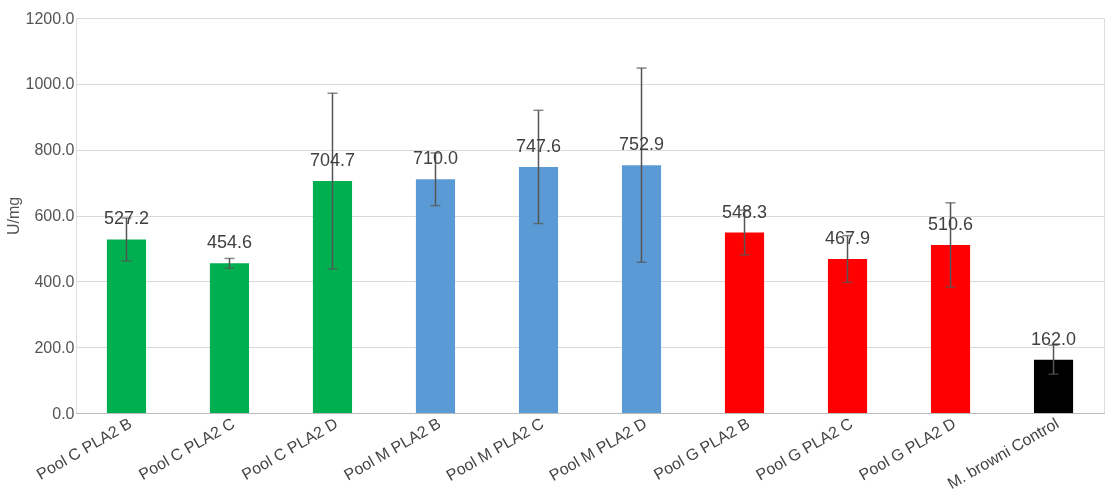 The image size is (1114, 497). What do you see at coordinates (54, 281) in the screenshot?
I see `y-tick-label: 400.0` at bounding box center [54, 281].